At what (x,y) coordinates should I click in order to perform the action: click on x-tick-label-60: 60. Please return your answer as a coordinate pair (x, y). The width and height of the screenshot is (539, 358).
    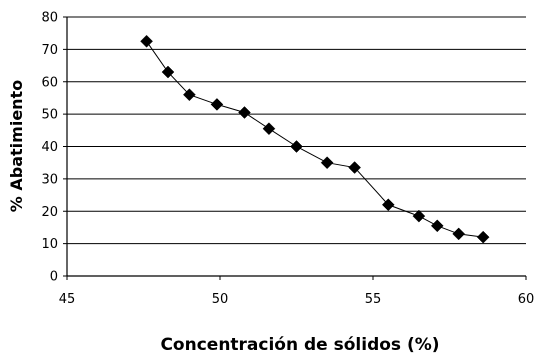
    Looking at the image, I should click on (526, 299).